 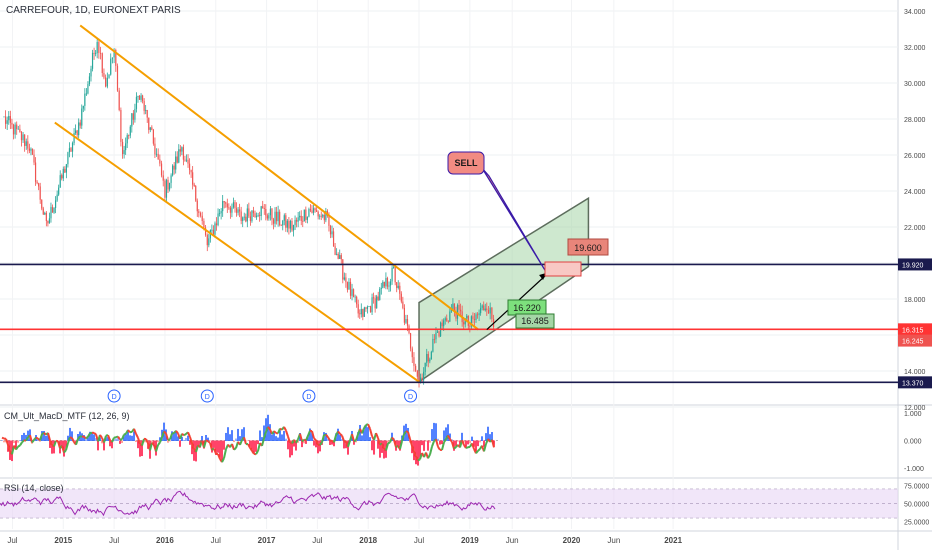 I want to click on y-tick-label: 34.000, so click(x=915, y=12).